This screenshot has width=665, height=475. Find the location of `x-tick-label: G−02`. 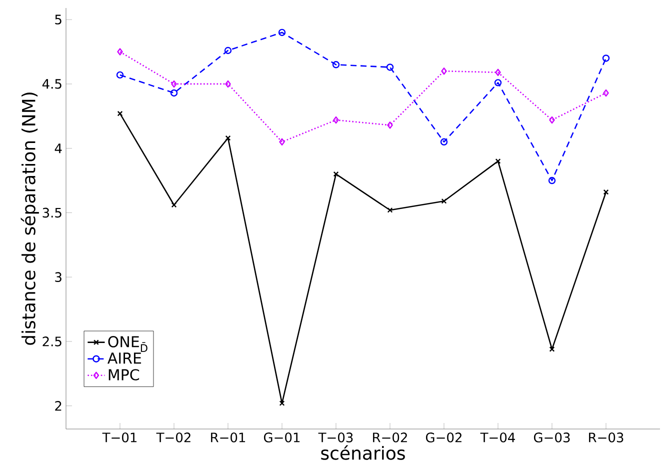

x-tick-label: G−02 is located at coordinates (444, 437).